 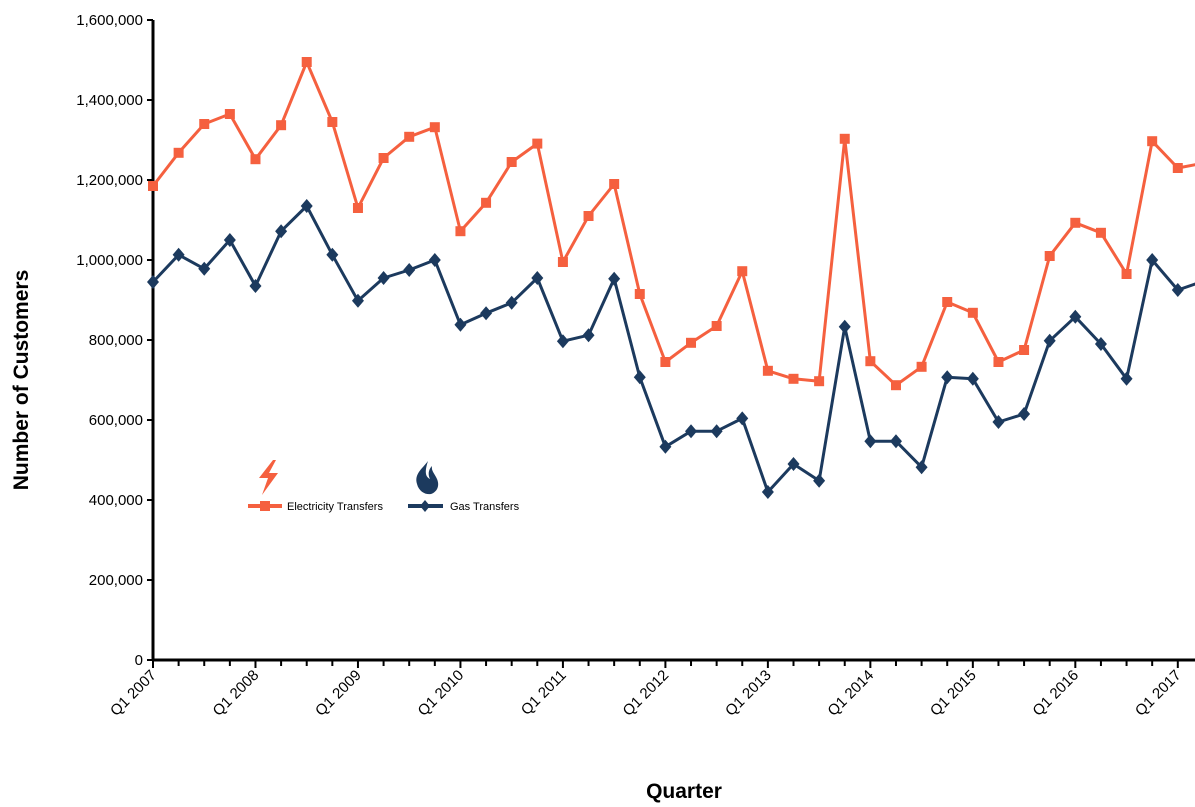 I want to click on y-tick-label: 600,000, so click(x=116, y=420).